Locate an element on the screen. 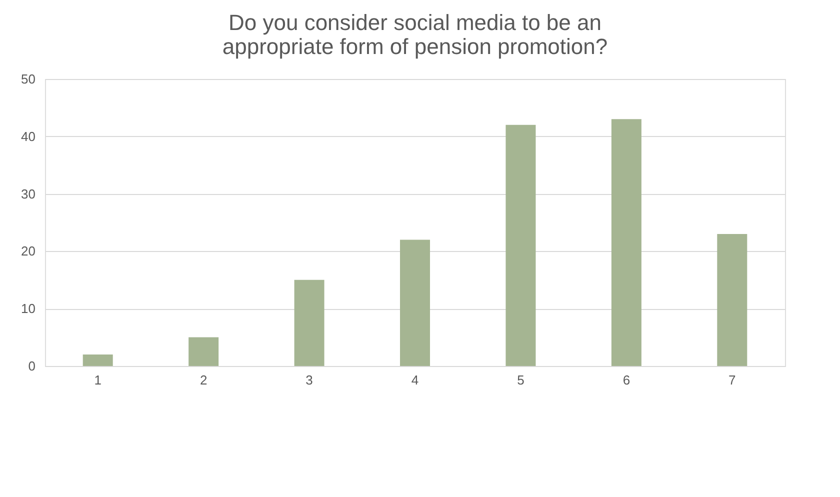 The width and height of the screenshot is (840, 497). y-tick-label: 20 is located at coordinates (28, 251).